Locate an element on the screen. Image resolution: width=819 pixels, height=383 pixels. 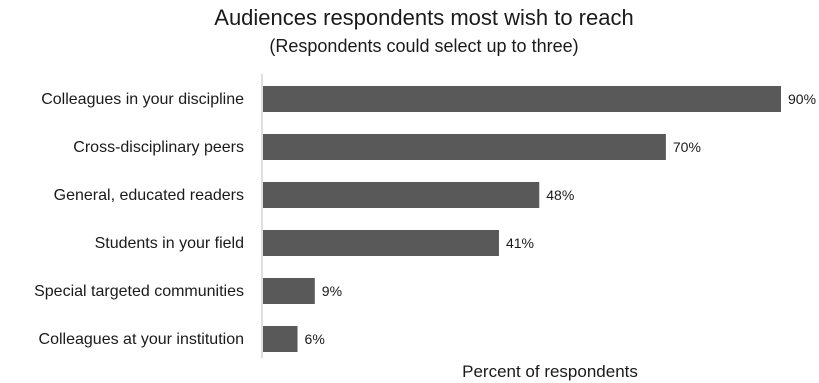
data-label: 70% is located at coordinates (687, 147).